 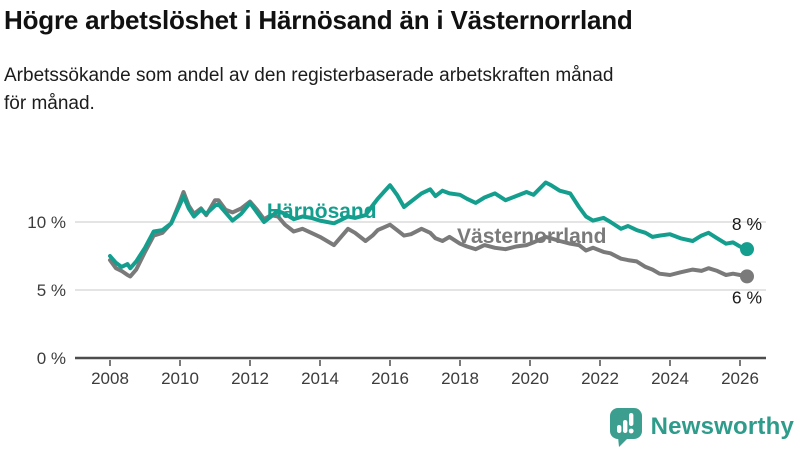 What do you see at coordinates (747, 224) in the screenshot?
I see `series-end-label-harnosand: 8 %` at bounding box center [747, 224].